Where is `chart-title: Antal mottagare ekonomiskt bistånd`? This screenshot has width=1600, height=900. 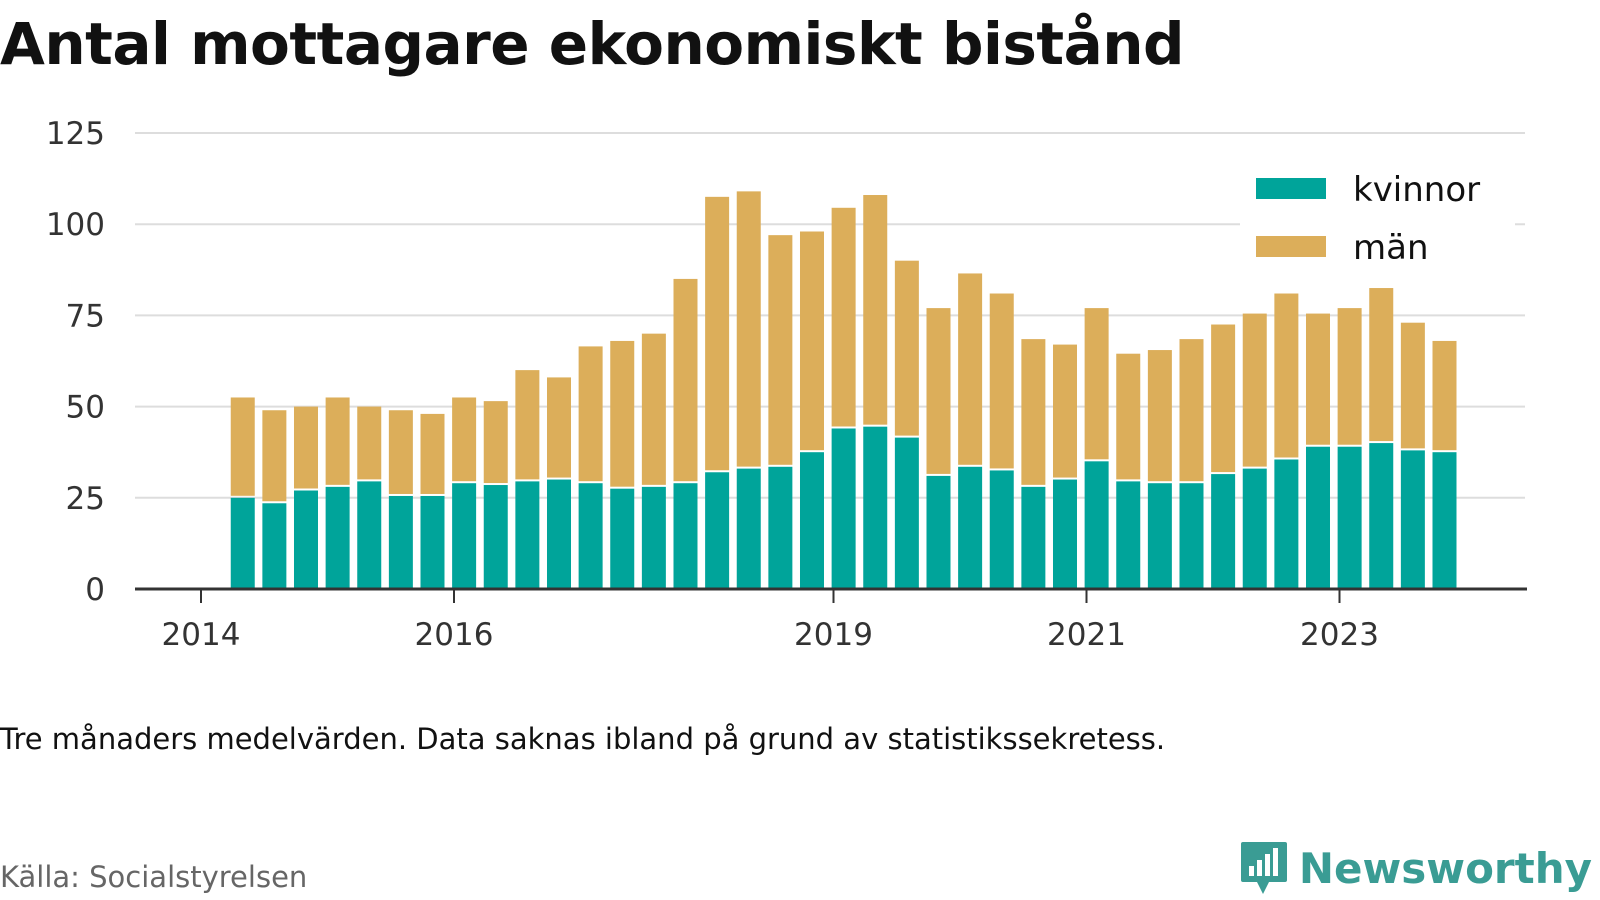
chart-title: Antal mottagare ekonomiskt bistånd is located at coordinates (592, 44).